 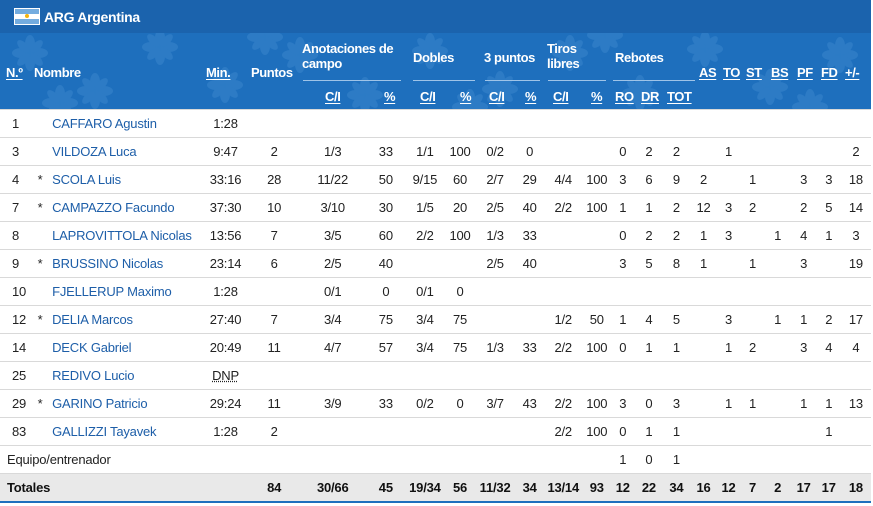 I want to click on fg-made-att: 3/4, so click(x=332, y=319).